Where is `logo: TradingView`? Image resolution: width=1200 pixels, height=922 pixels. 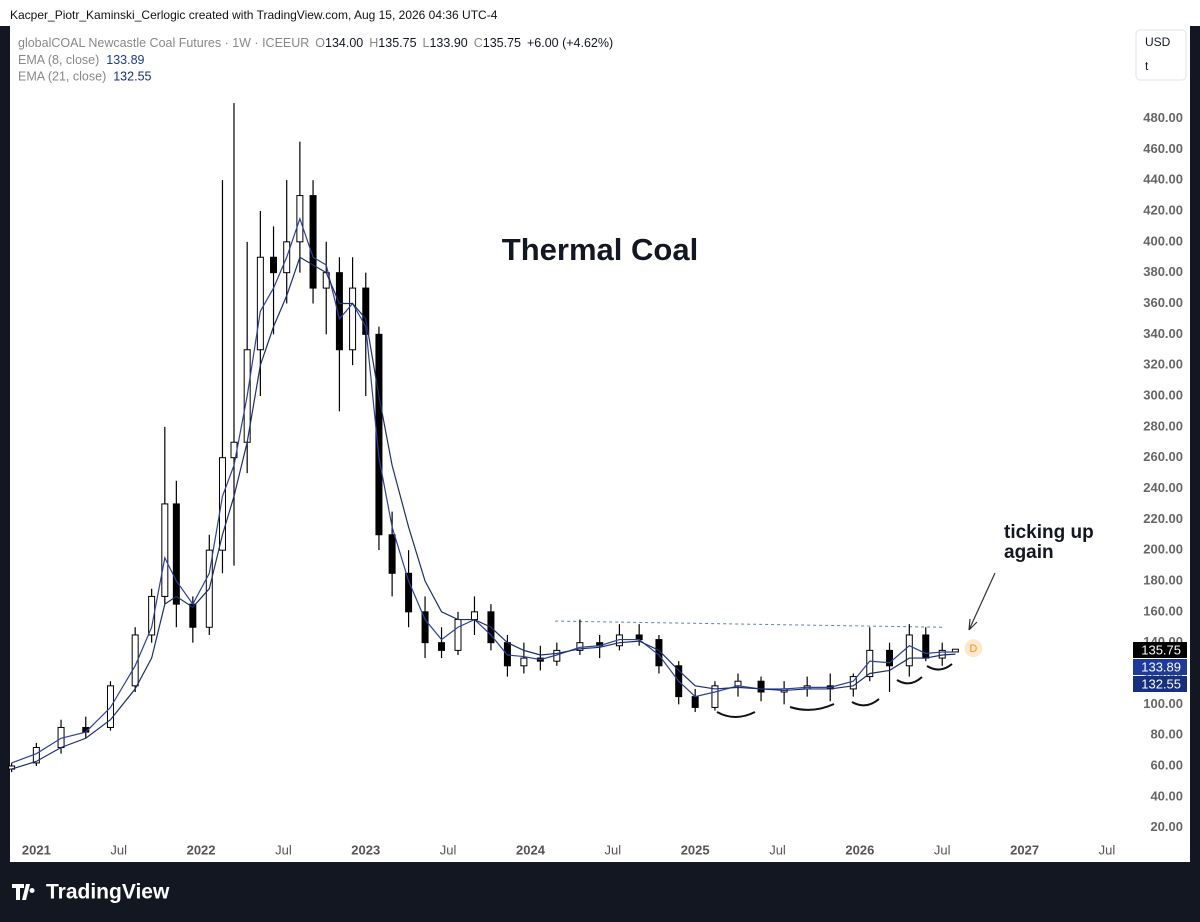 logo: TradingView is located at coordinates (108, 892).